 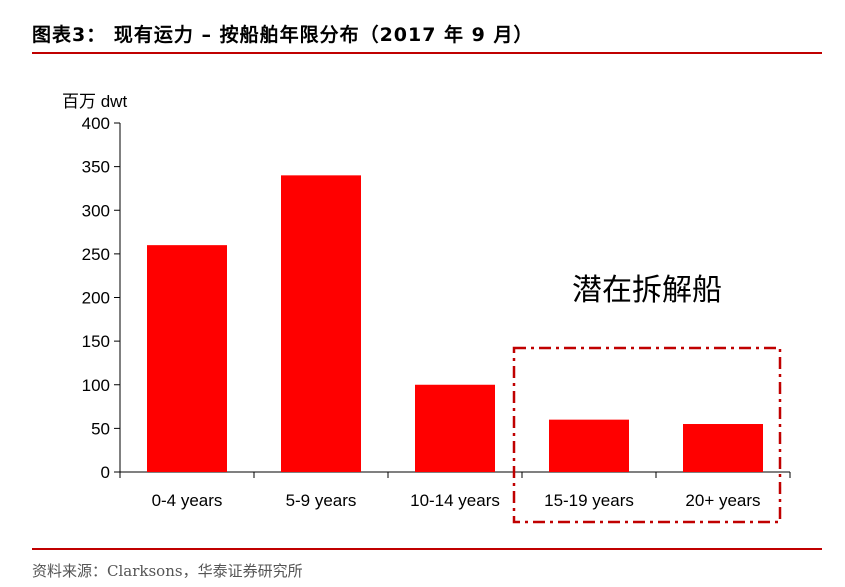 I want to click on source-divider, so click(x=427, y=549).